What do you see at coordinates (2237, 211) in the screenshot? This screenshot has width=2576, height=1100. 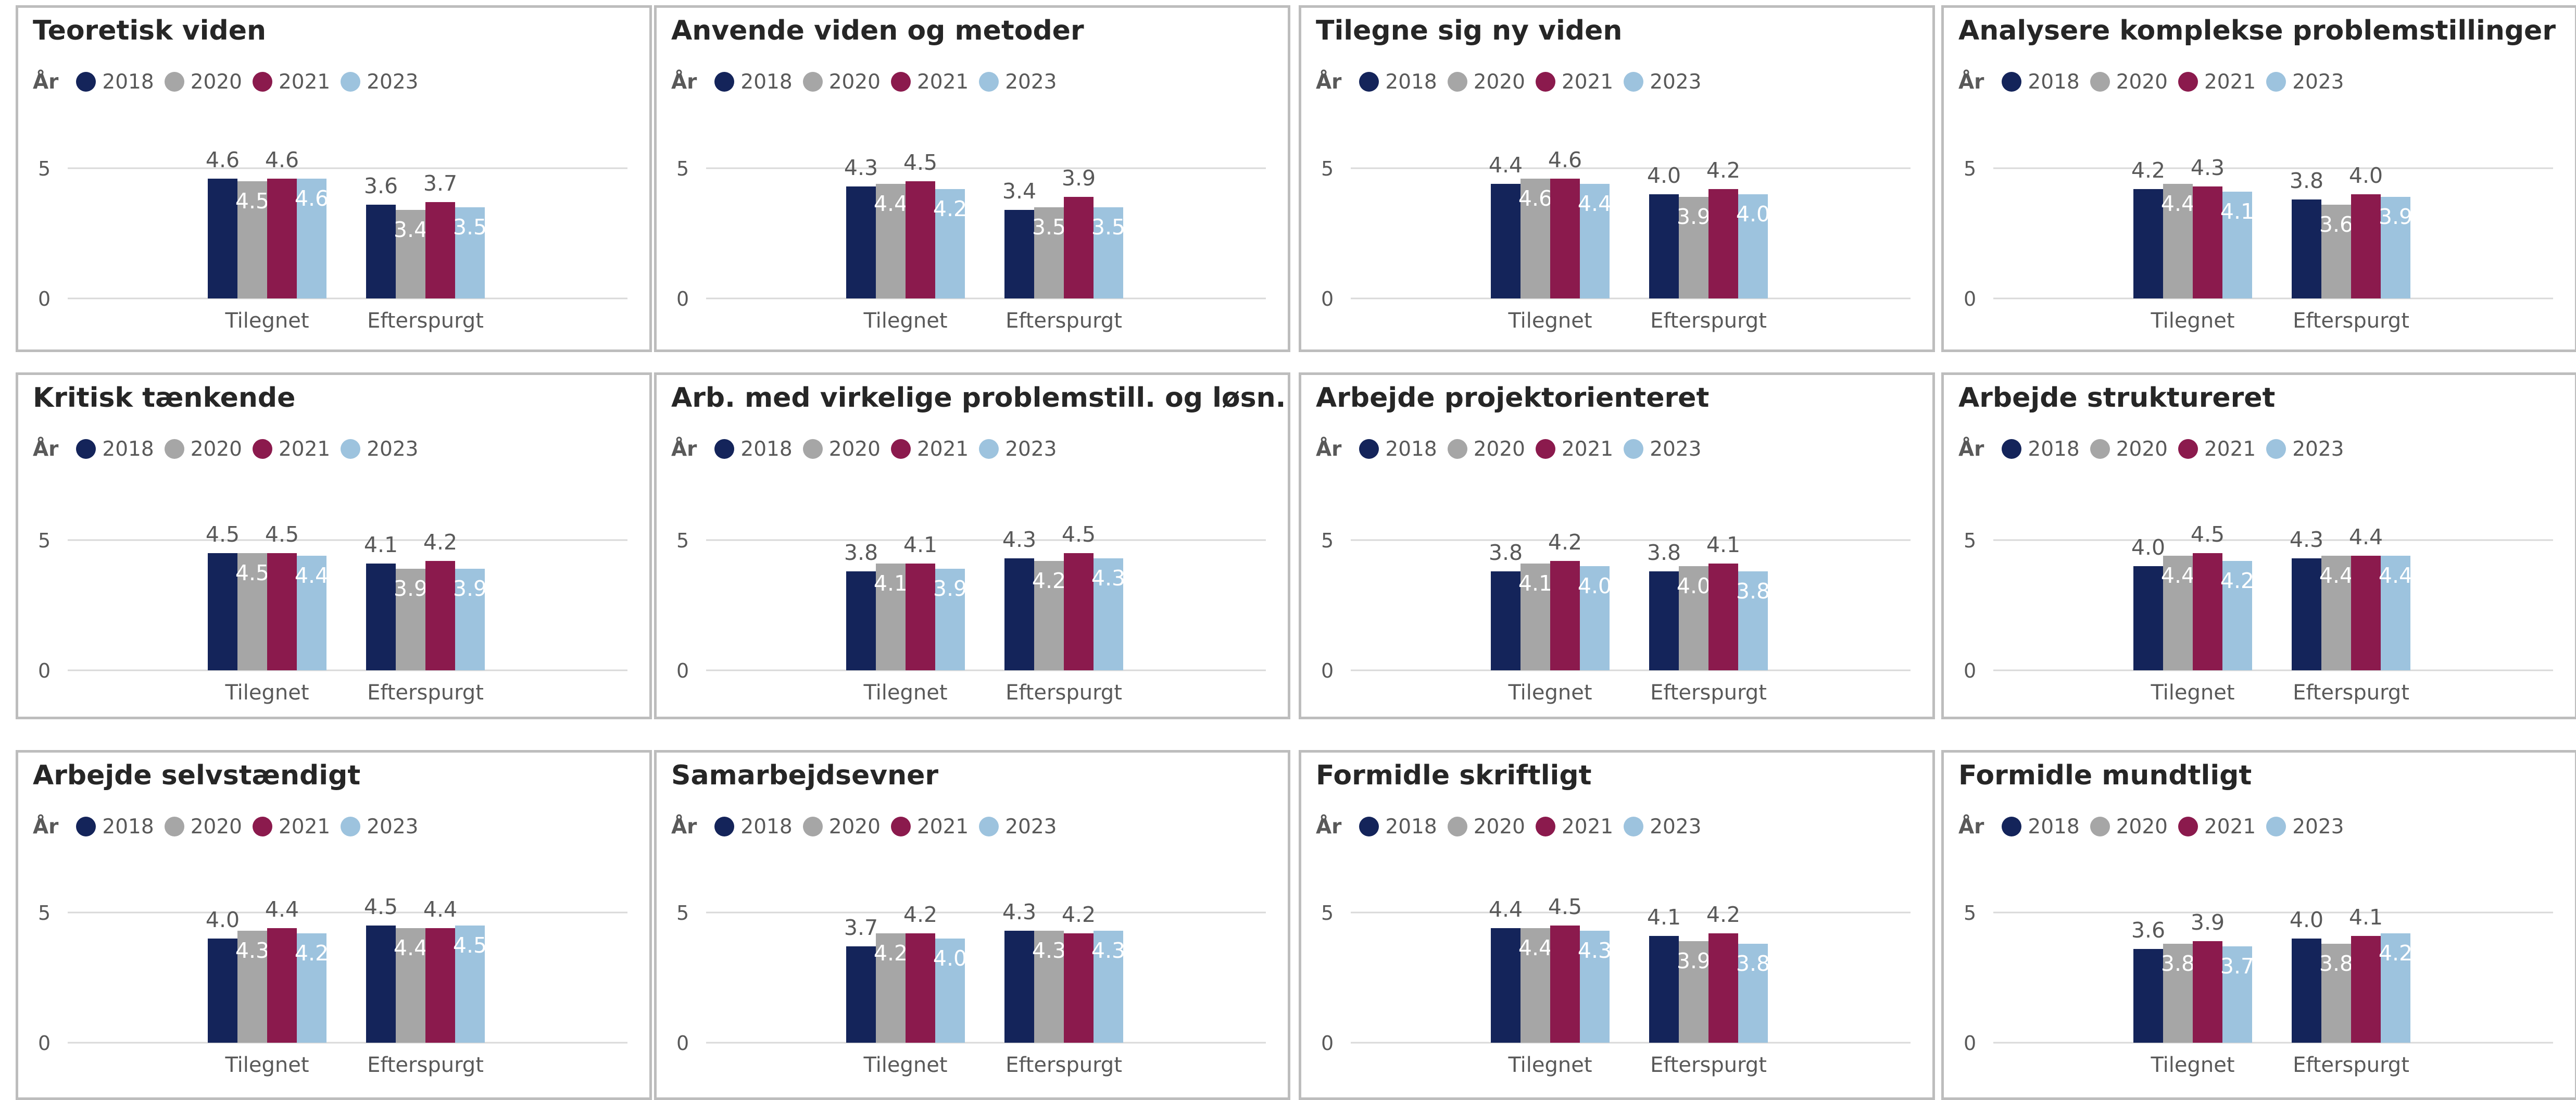 I see `data-label-2023-tilegnet: 4.1` at bounding box center [2237, 211].